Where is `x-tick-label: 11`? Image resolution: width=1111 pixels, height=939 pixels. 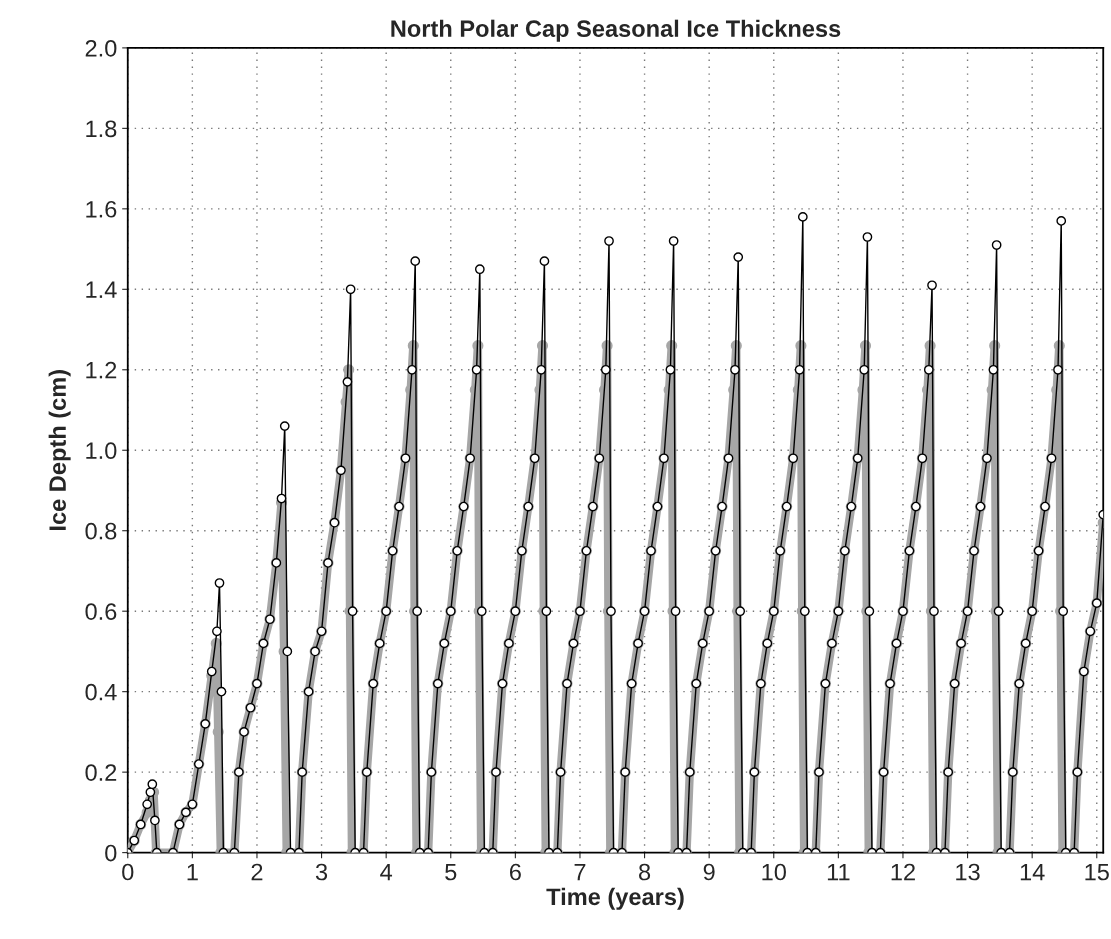
x-tick-label: 11 is located at coordinates (838, 872).